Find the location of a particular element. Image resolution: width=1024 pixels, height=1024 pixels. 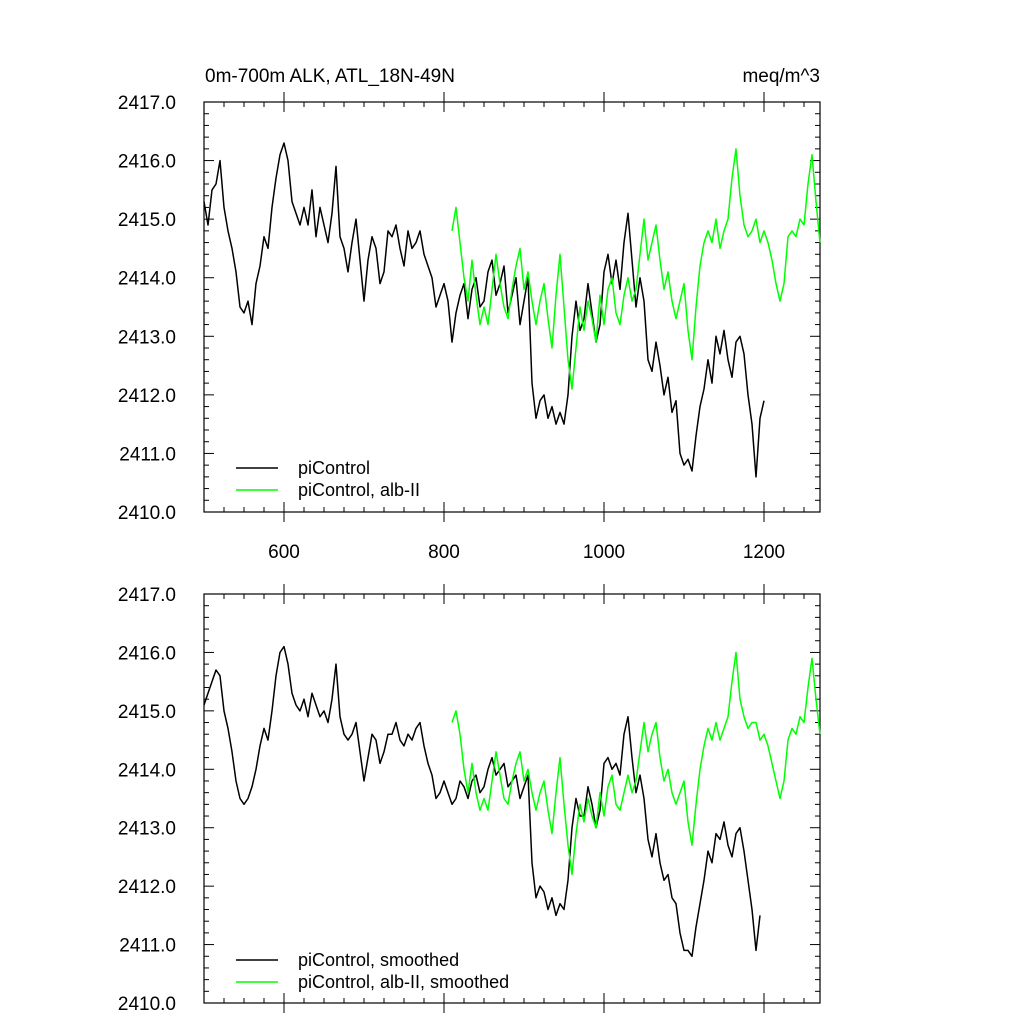

top-y-tick-label: 2413.0 is located at coordinates (147, 337).